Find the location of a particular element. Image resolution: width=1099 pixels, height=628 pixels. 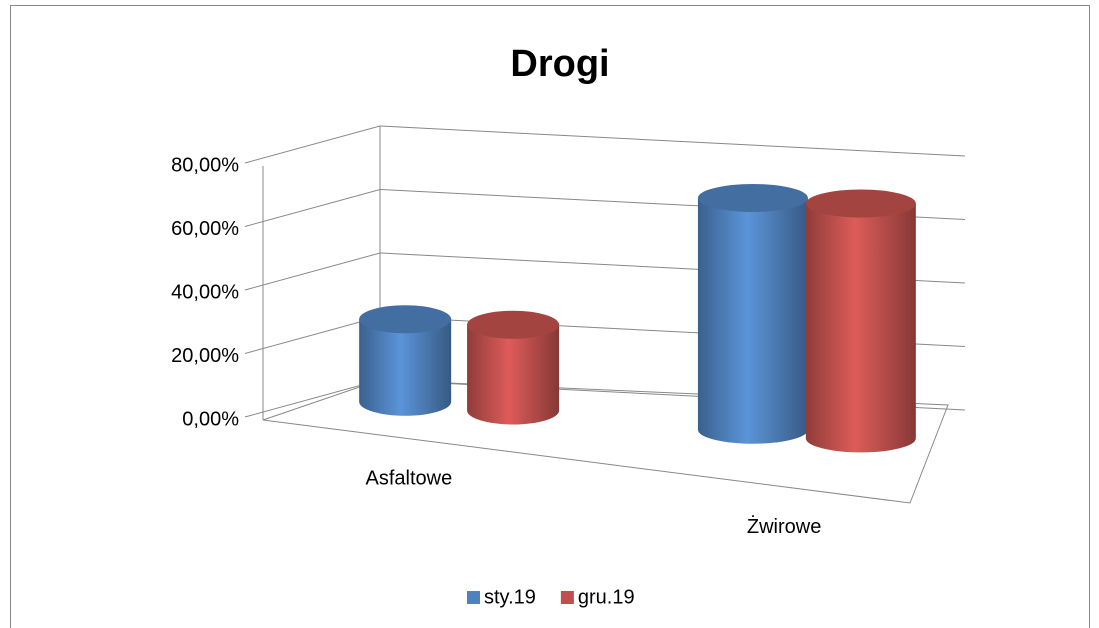

x-tick-label: Żwirowe is located at coordinates (784, 526).